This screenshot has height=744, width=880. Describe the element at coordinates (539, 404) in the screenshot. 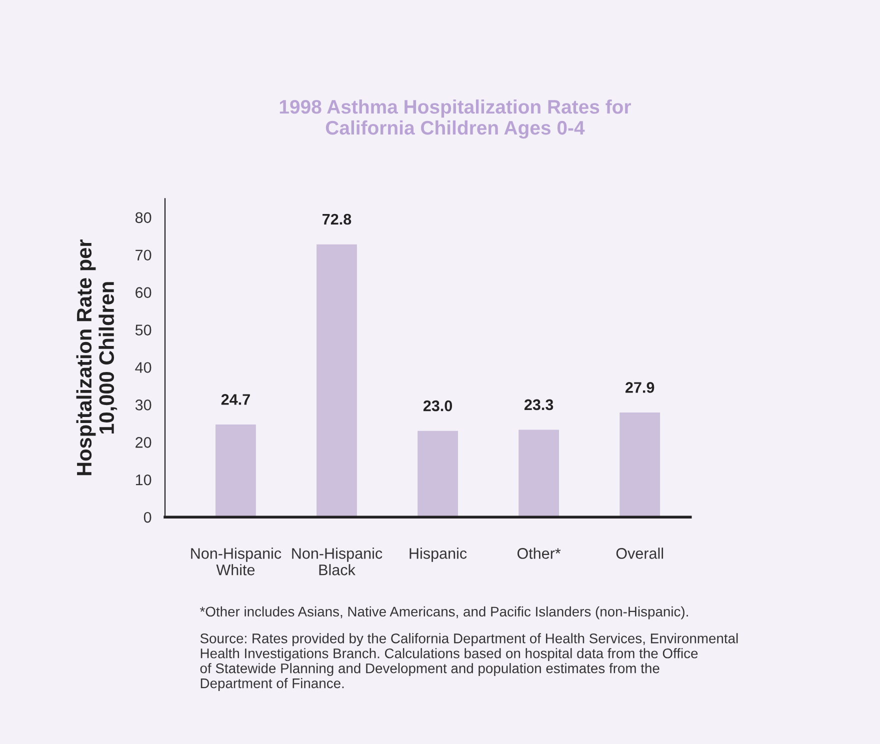

I see `data-label: 23.3` at that location.